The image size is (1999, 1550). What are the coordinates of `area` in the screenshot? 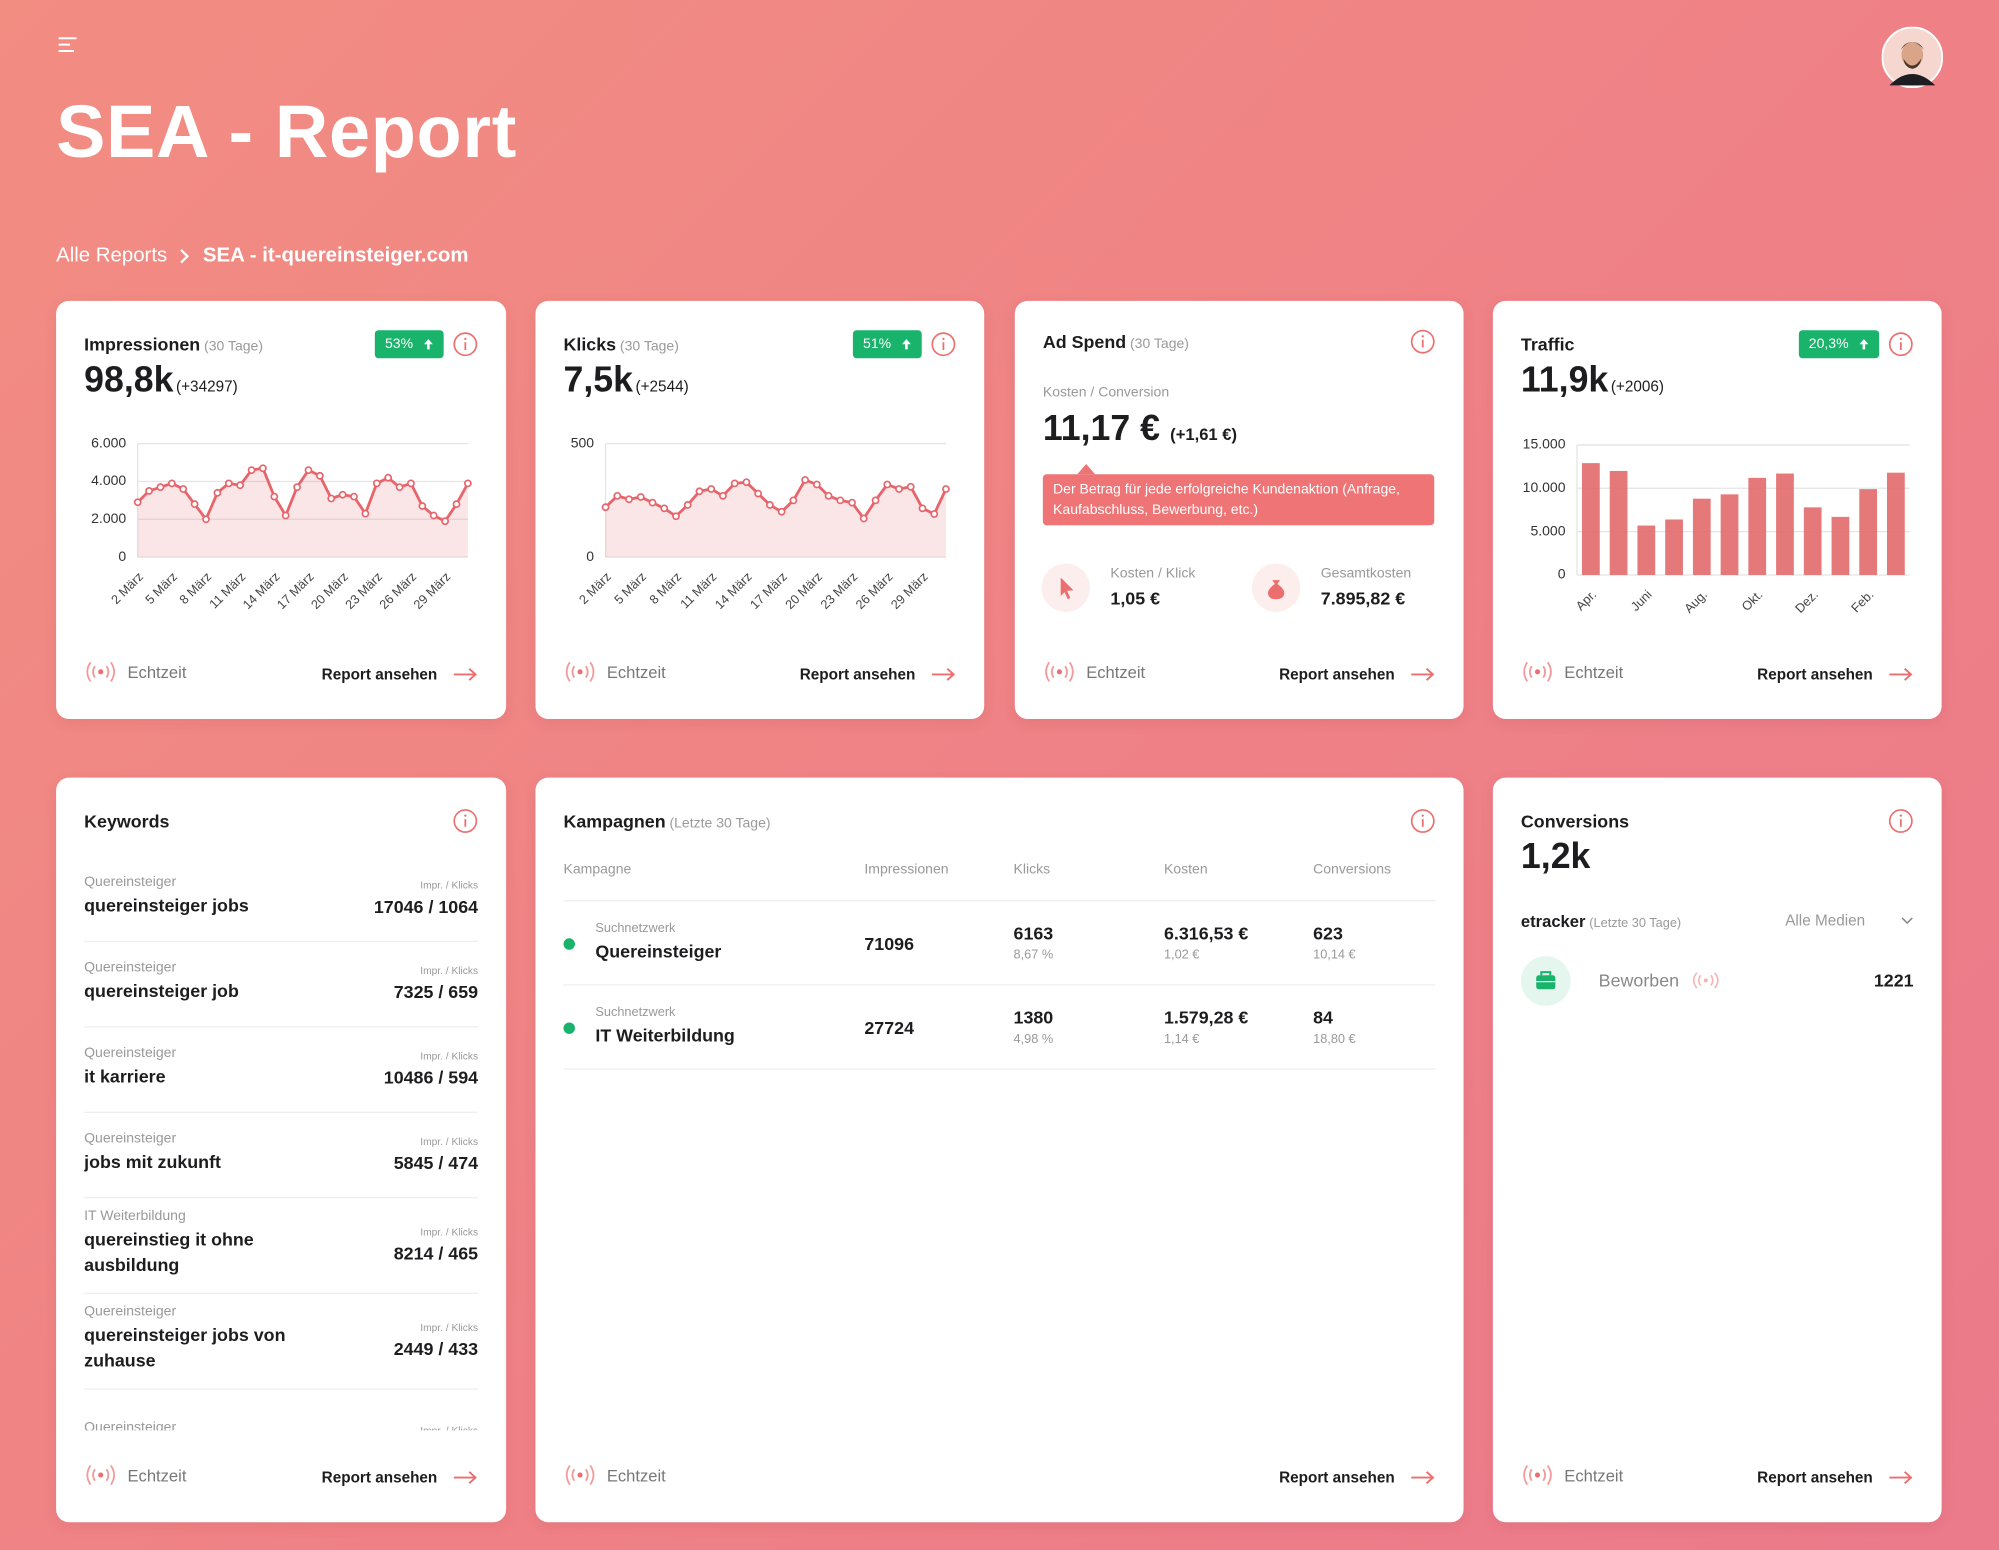 It's located at (775, 518).